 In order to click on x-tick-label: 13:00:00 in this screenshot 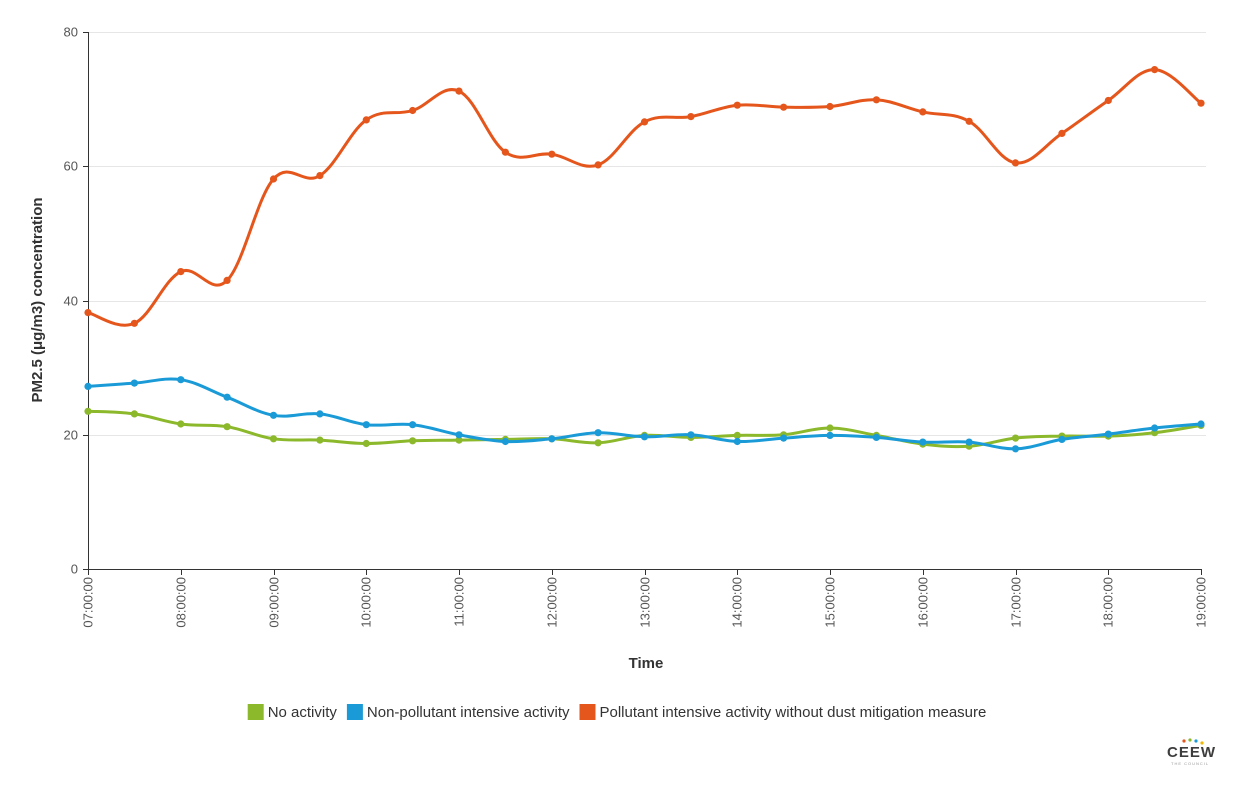, I will do `click(645, 602)`.